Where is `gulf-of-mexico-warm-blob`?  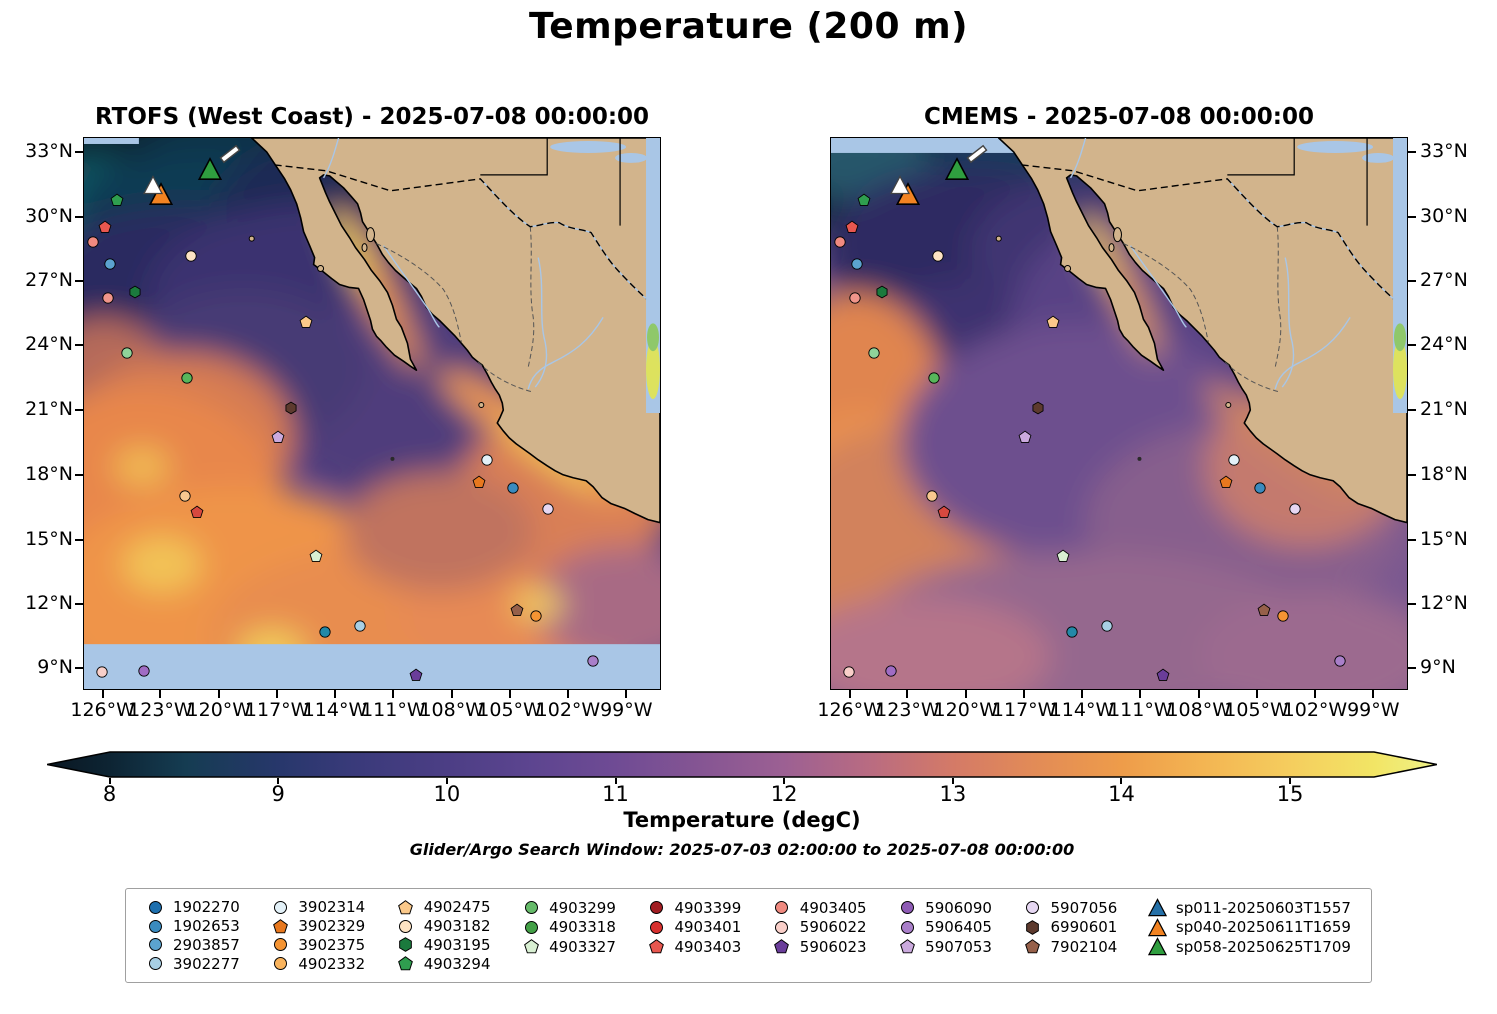
gulf-of-mexico-warm-blob is located at coordinates (653, 337).